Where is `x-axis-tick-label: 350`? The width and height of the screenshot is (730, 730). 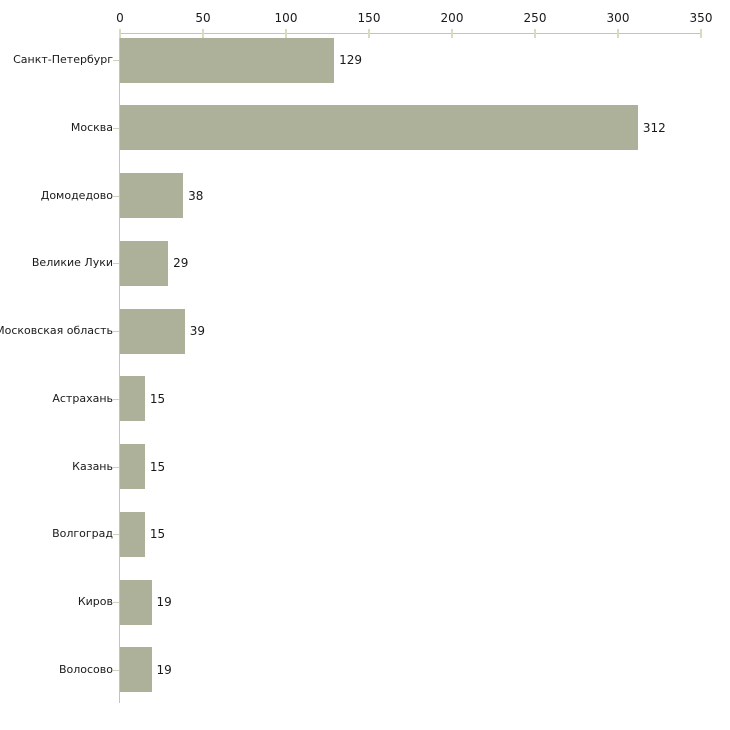
x-axis-tick-label: 350 is located at coordinates (701, 18).